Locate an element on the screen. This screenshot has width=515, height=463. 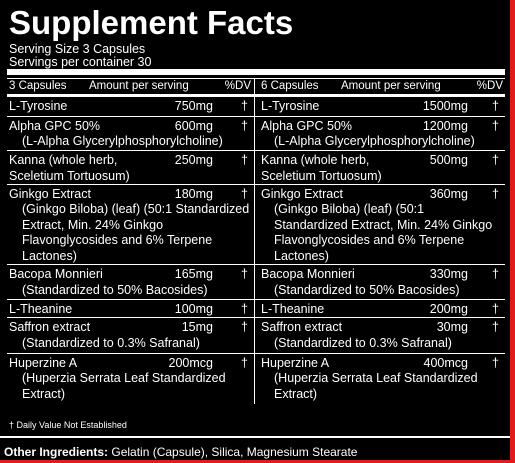
accent-bar-right is located at coordinates (512, 231).